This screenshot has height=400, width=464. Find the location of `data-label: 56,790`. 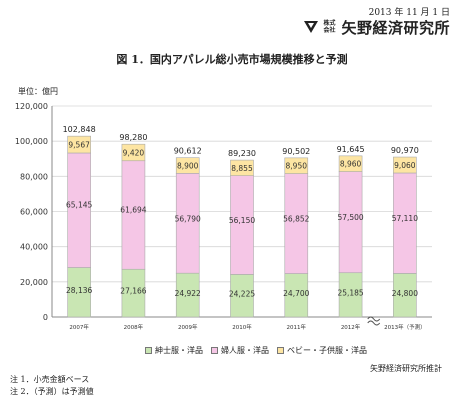

data-label: 56,790 is located at coordinates (188, 218).